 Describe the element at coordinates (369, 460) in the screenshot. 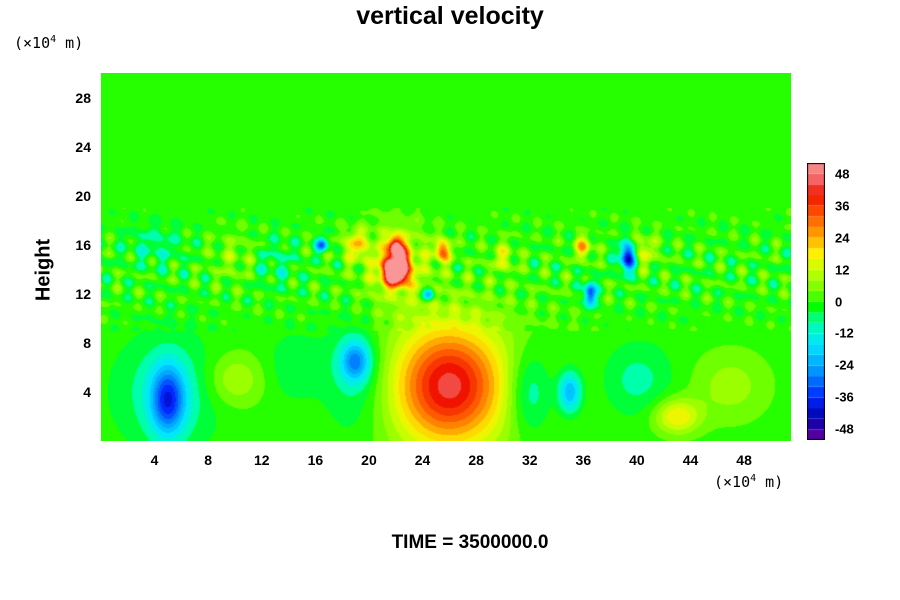

I see `x-tick-label: 20` at that location.